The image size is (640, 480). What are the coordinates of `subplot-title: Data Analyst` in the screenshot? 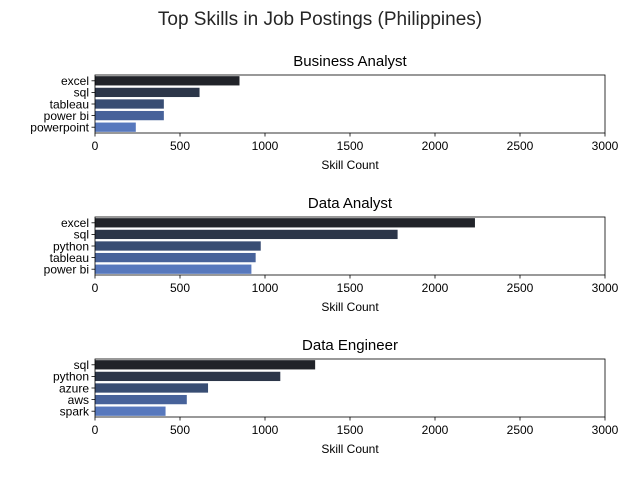 It's located at (350, 203).